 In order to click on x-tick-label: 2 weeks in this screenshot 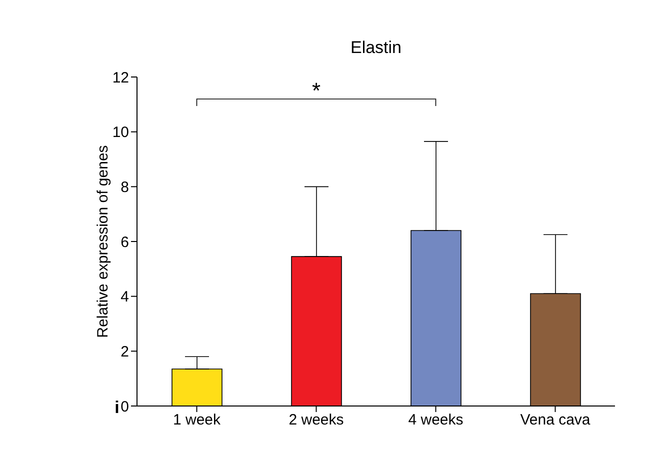, I will do `click(316, 420)`.